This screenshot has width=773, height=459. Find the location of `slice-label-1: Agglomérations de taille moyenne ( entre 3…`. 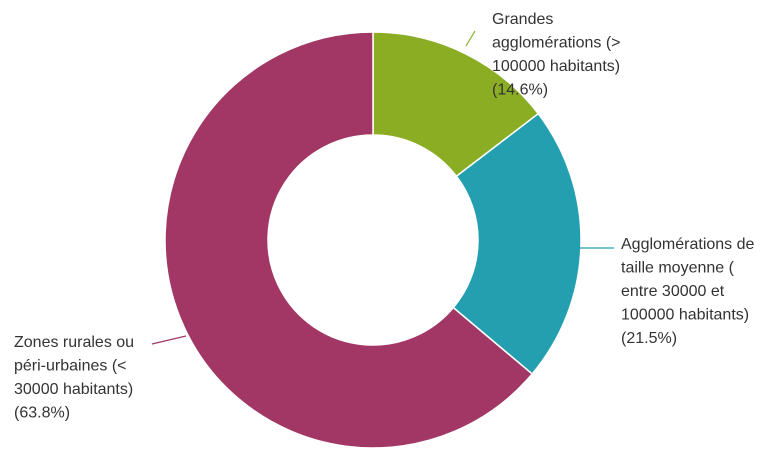

slice-label-1: Agglomérations de taille moyenne ( entre 3… is located at coordinates (688, 291).